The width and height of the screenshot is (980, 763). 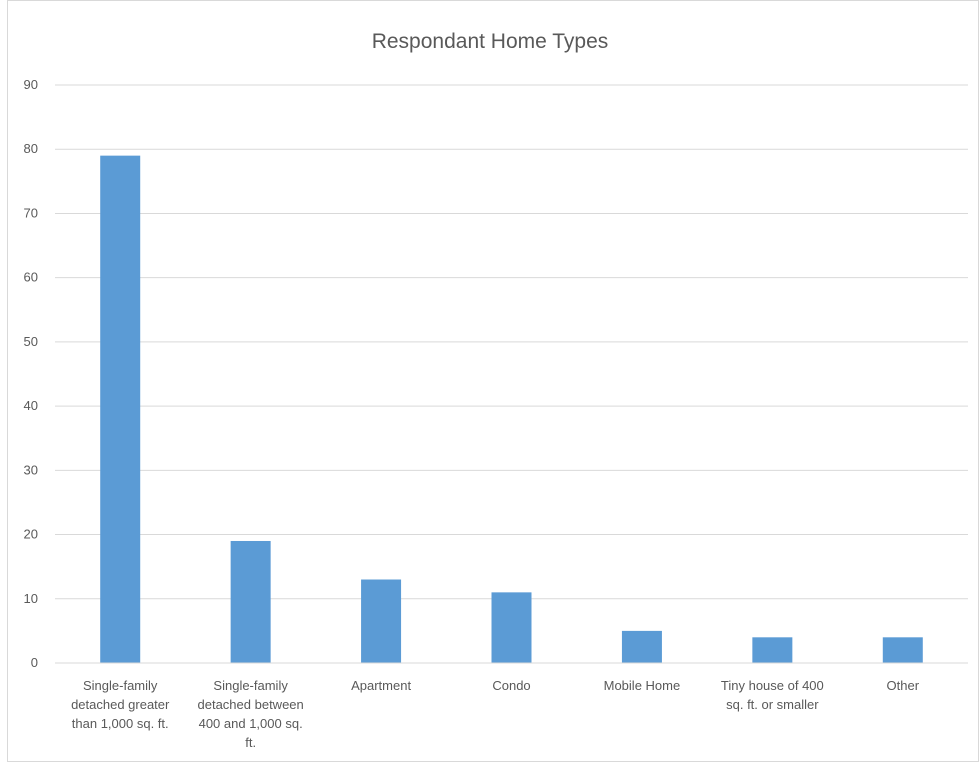 I want to click on y-tick-label: 50, so click(x=31, y=341).